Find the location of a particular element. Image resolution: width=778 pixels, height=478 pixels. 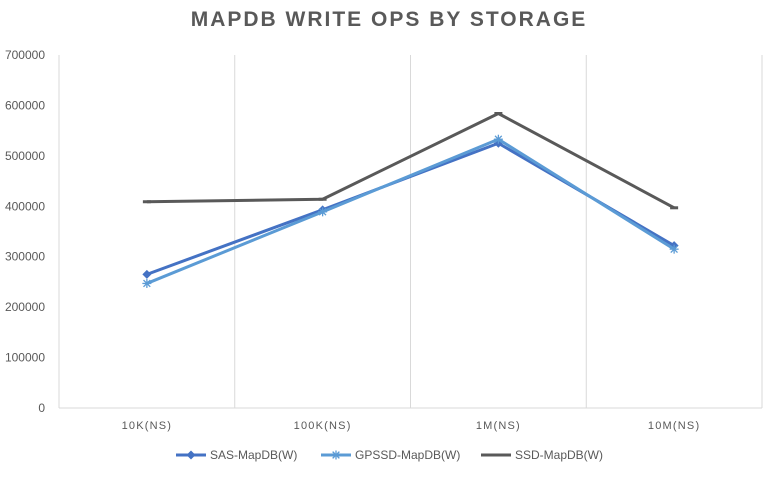

y-tick-label: 200000 is located at coordinates (25, 307).